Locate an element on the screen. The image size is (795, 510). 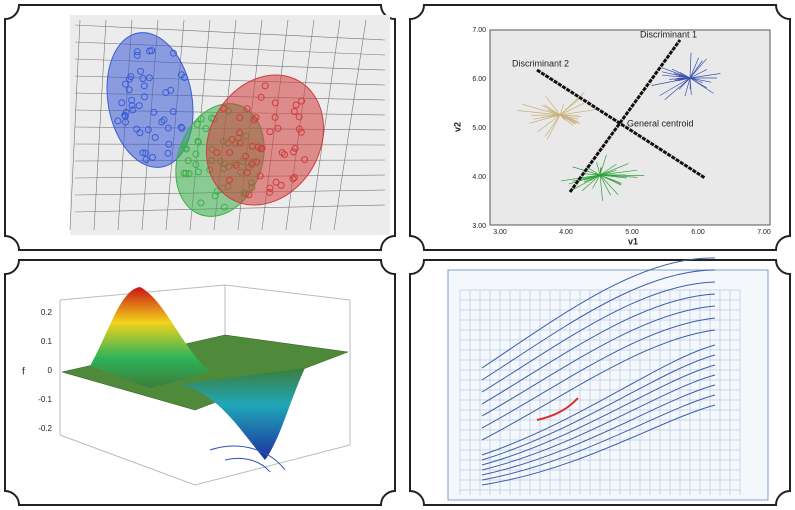
y-tick-label: 6.00 is located at coordinates (479, 79).